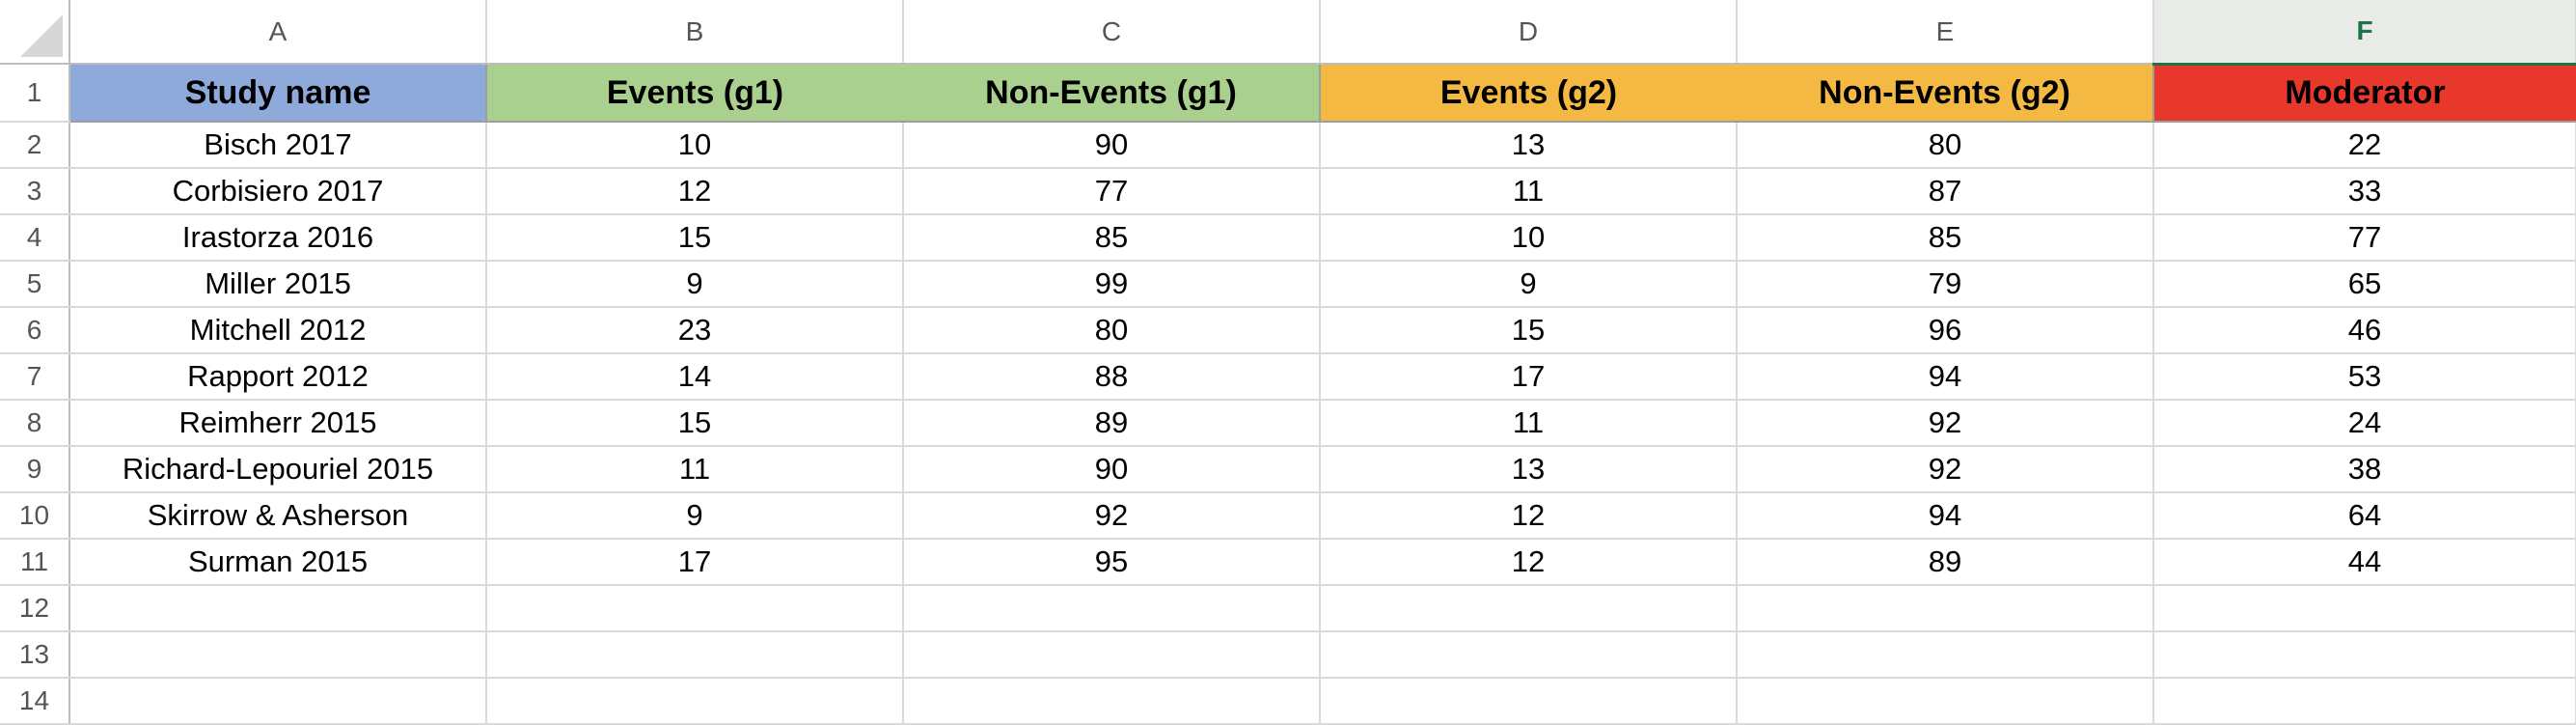  I want to click on row-header-4: 4, so click(35, 238).